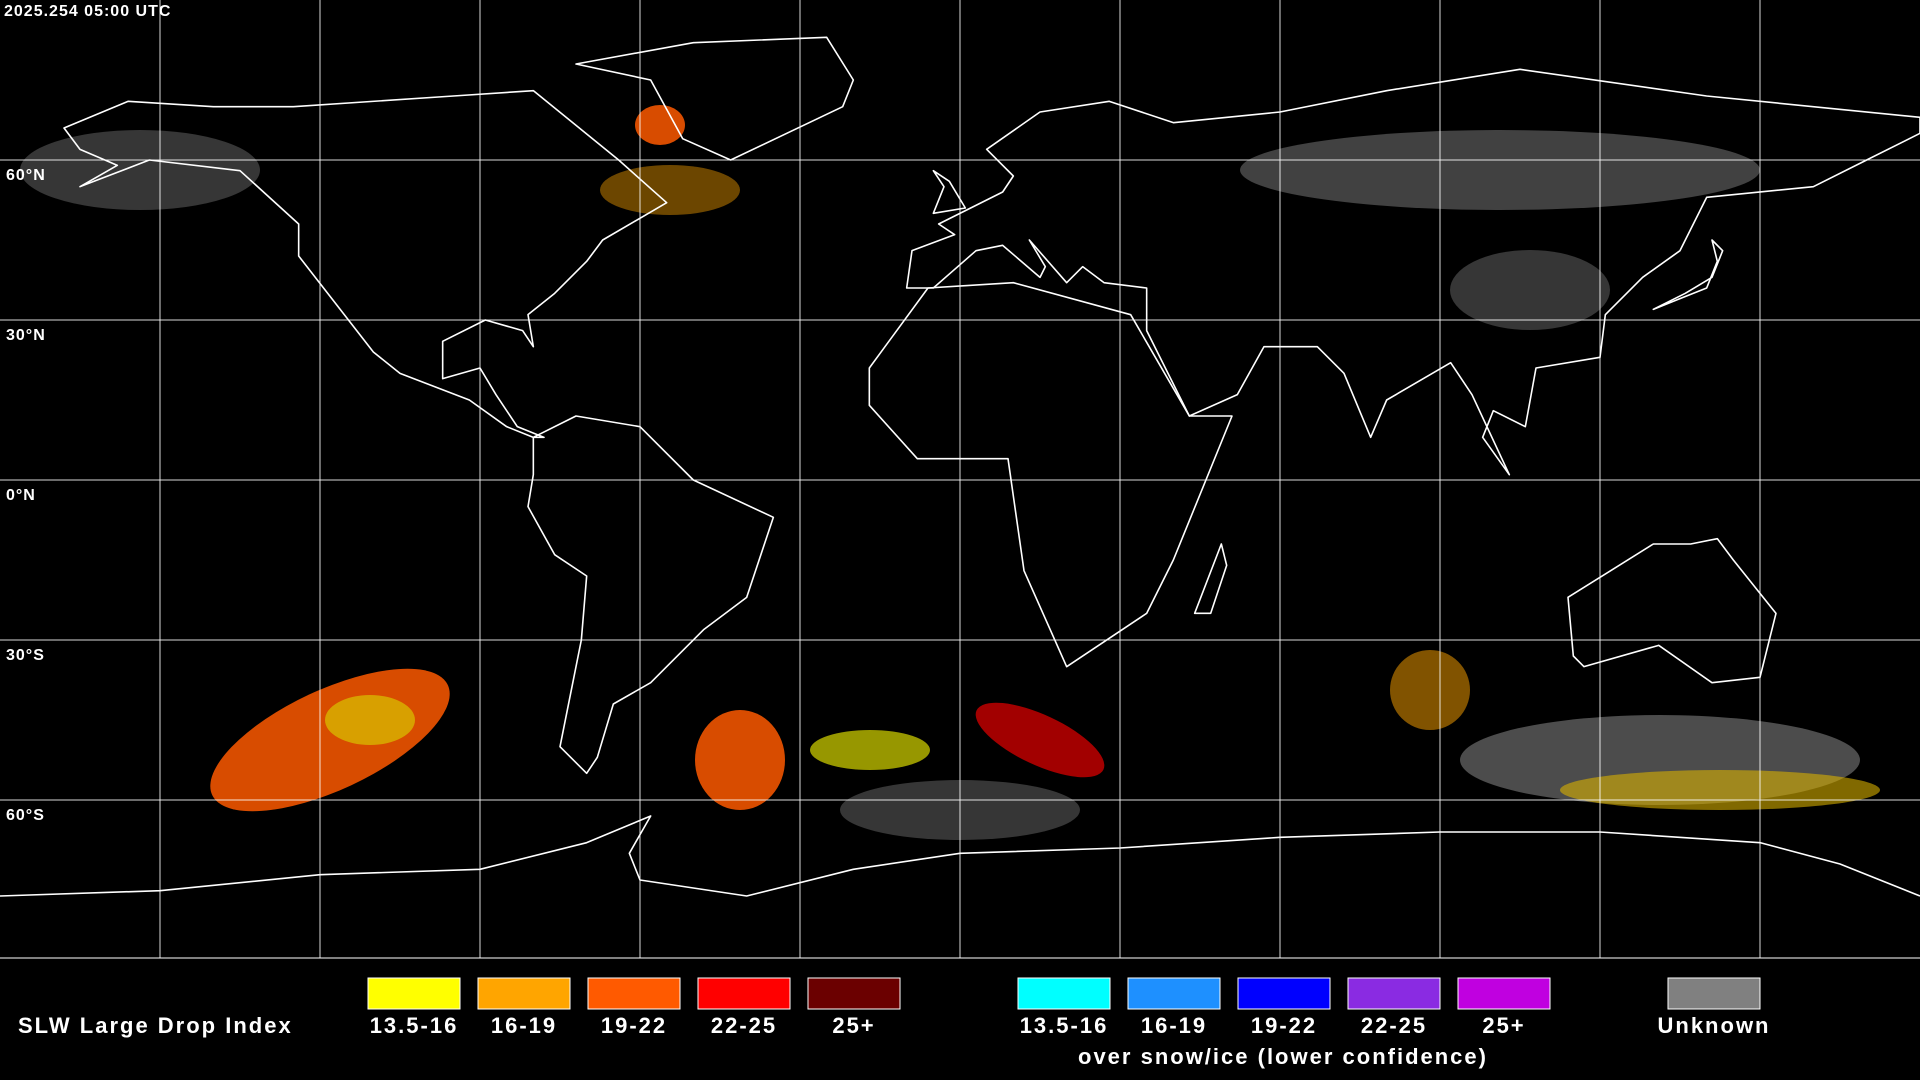 The image size is (1920, 1080). What do you see at coordinates (1714, 1025) in the screenshot?
I see `legend-label: Unknown` at bounding box center [1714, 1025].